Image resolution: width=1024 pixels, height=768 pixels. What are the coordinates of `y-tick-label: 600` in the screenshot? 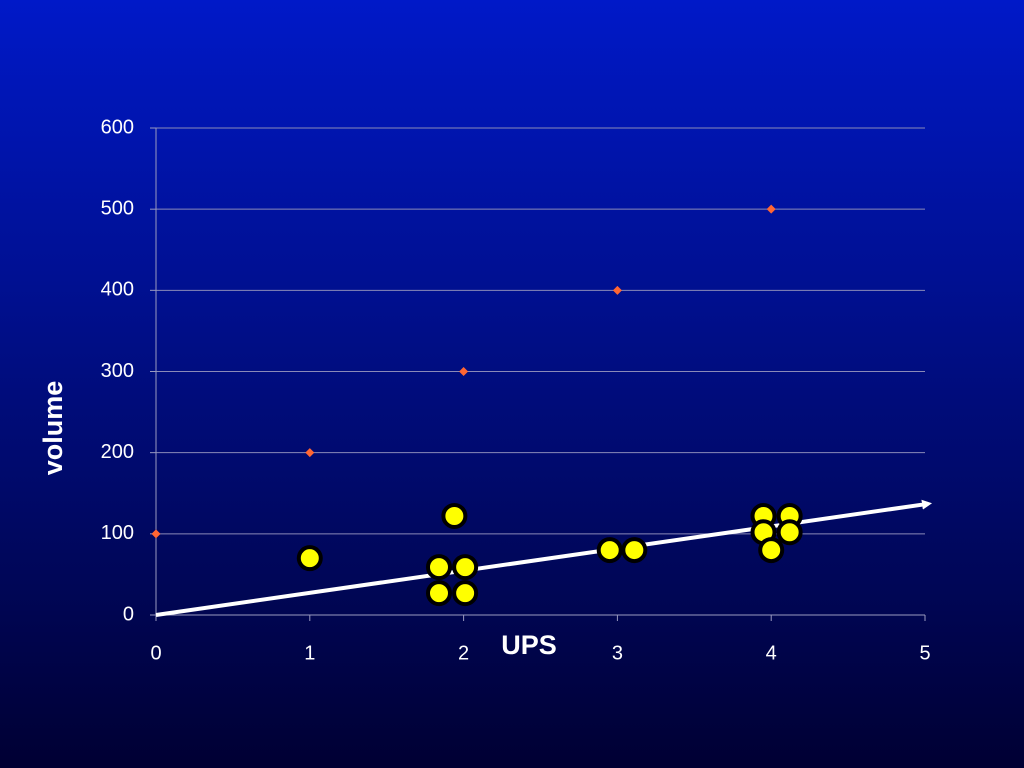 It's located at (117, 127).